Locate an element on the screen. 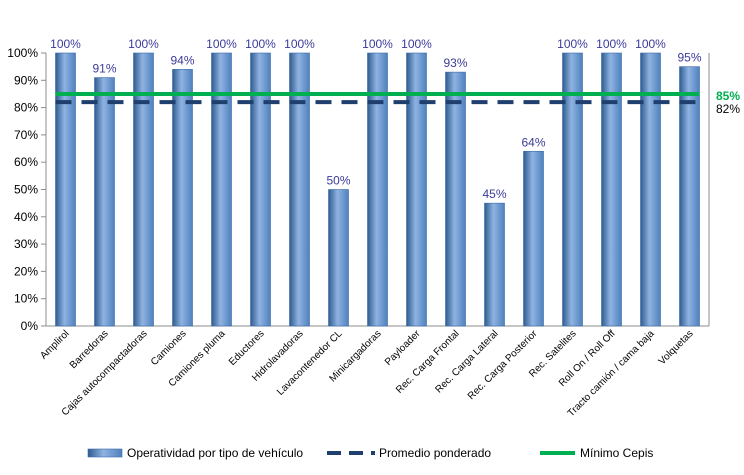  category-label: Camiones is located at coordinates (169, 348).